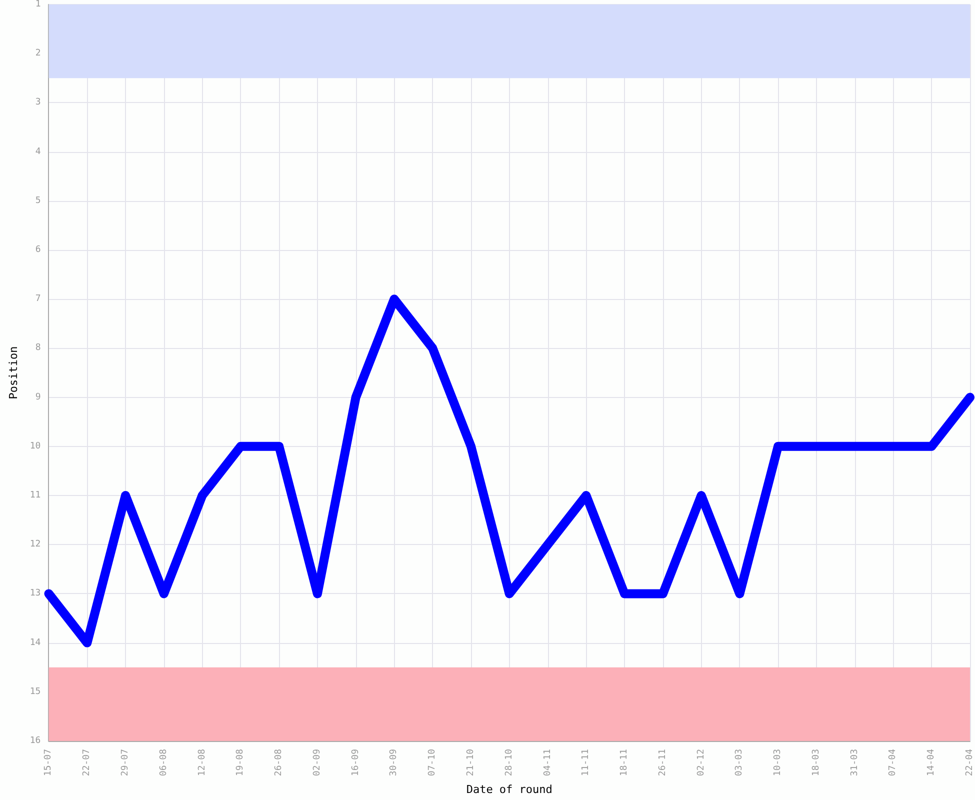 The image size is (975, 800). Describe the element at coordinates (38, 397) in the screenshot. I see `y-tick-label: 9` at that location.